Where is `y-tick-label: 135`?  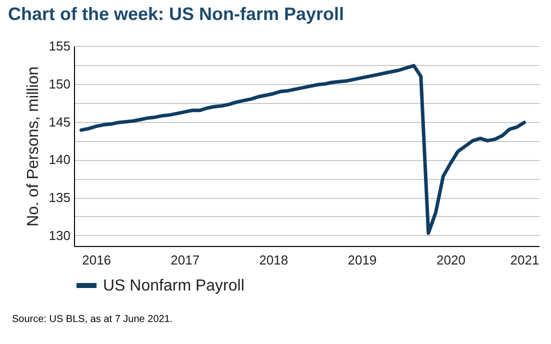 y-tick-label: 135 is located at coordinates (59, 198).